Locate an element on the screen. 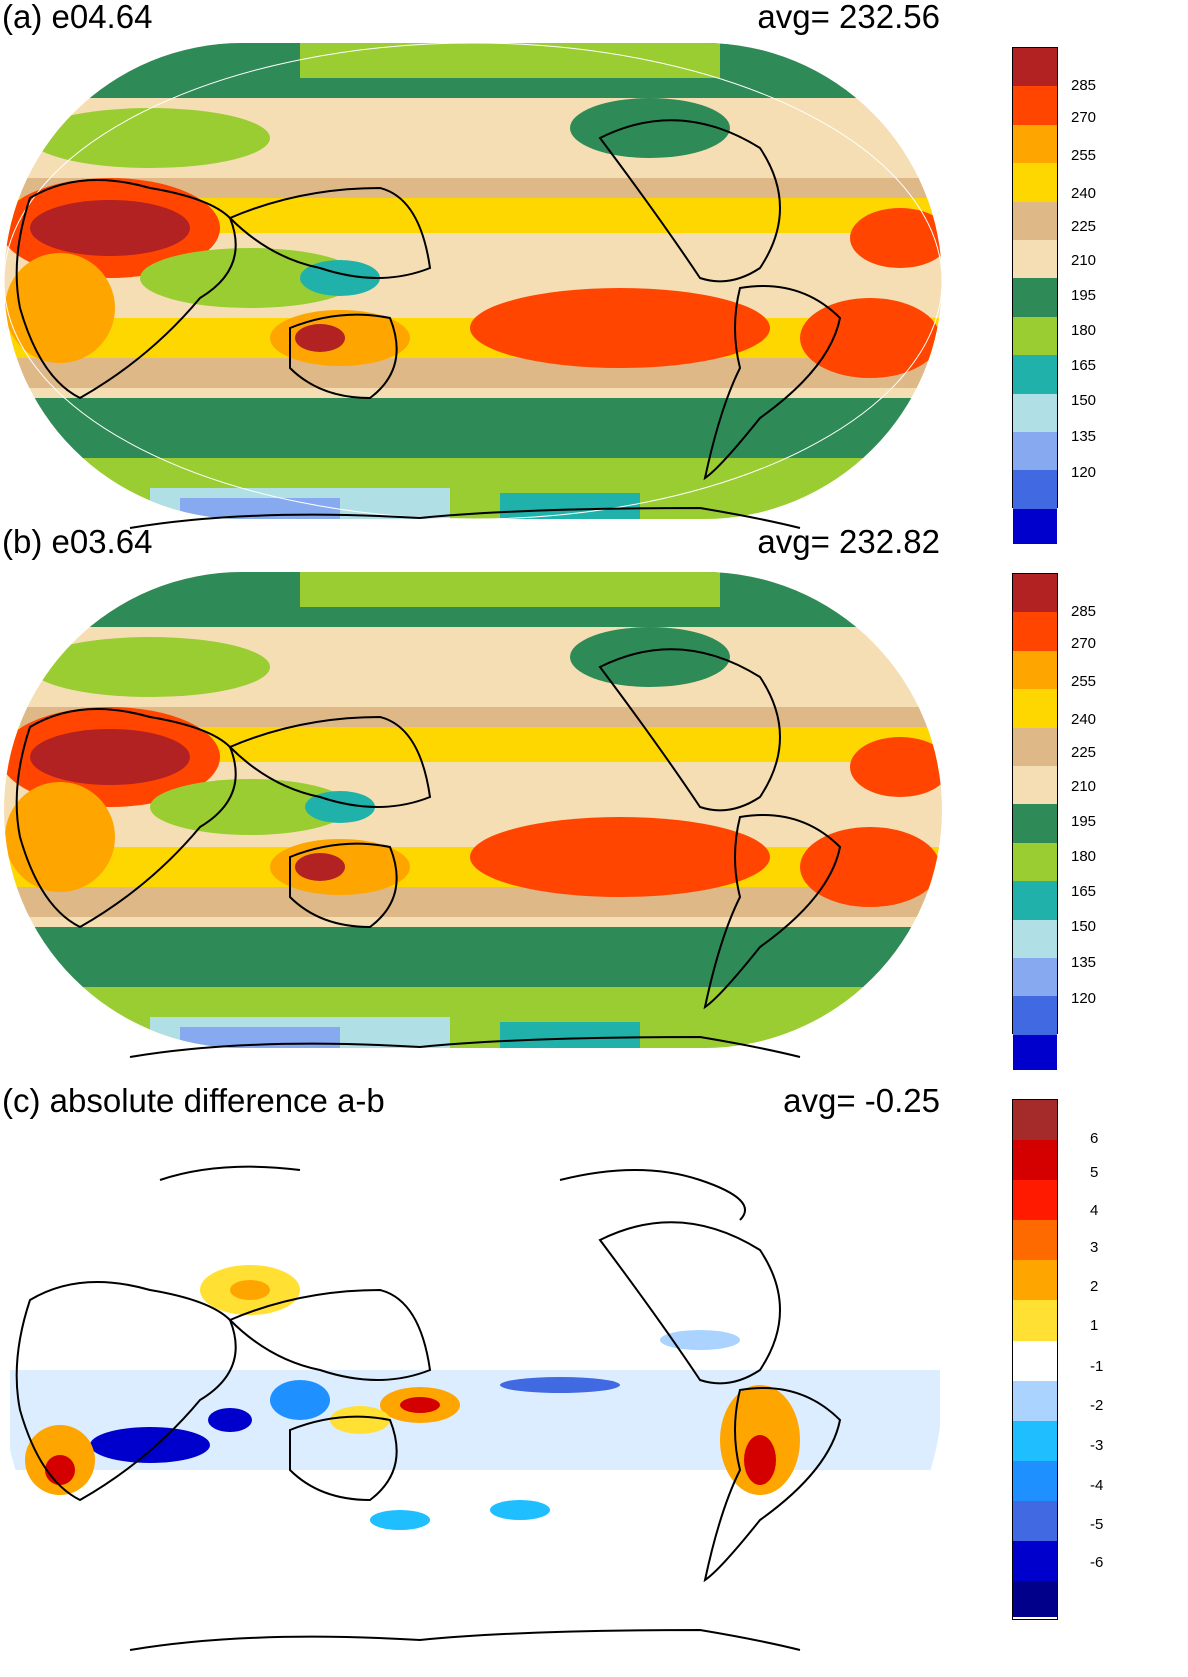 Image resolution: width=1188 pixels, height=1677 pixels. panel-b-tick: 180 is located at coordinates (1084, 856).